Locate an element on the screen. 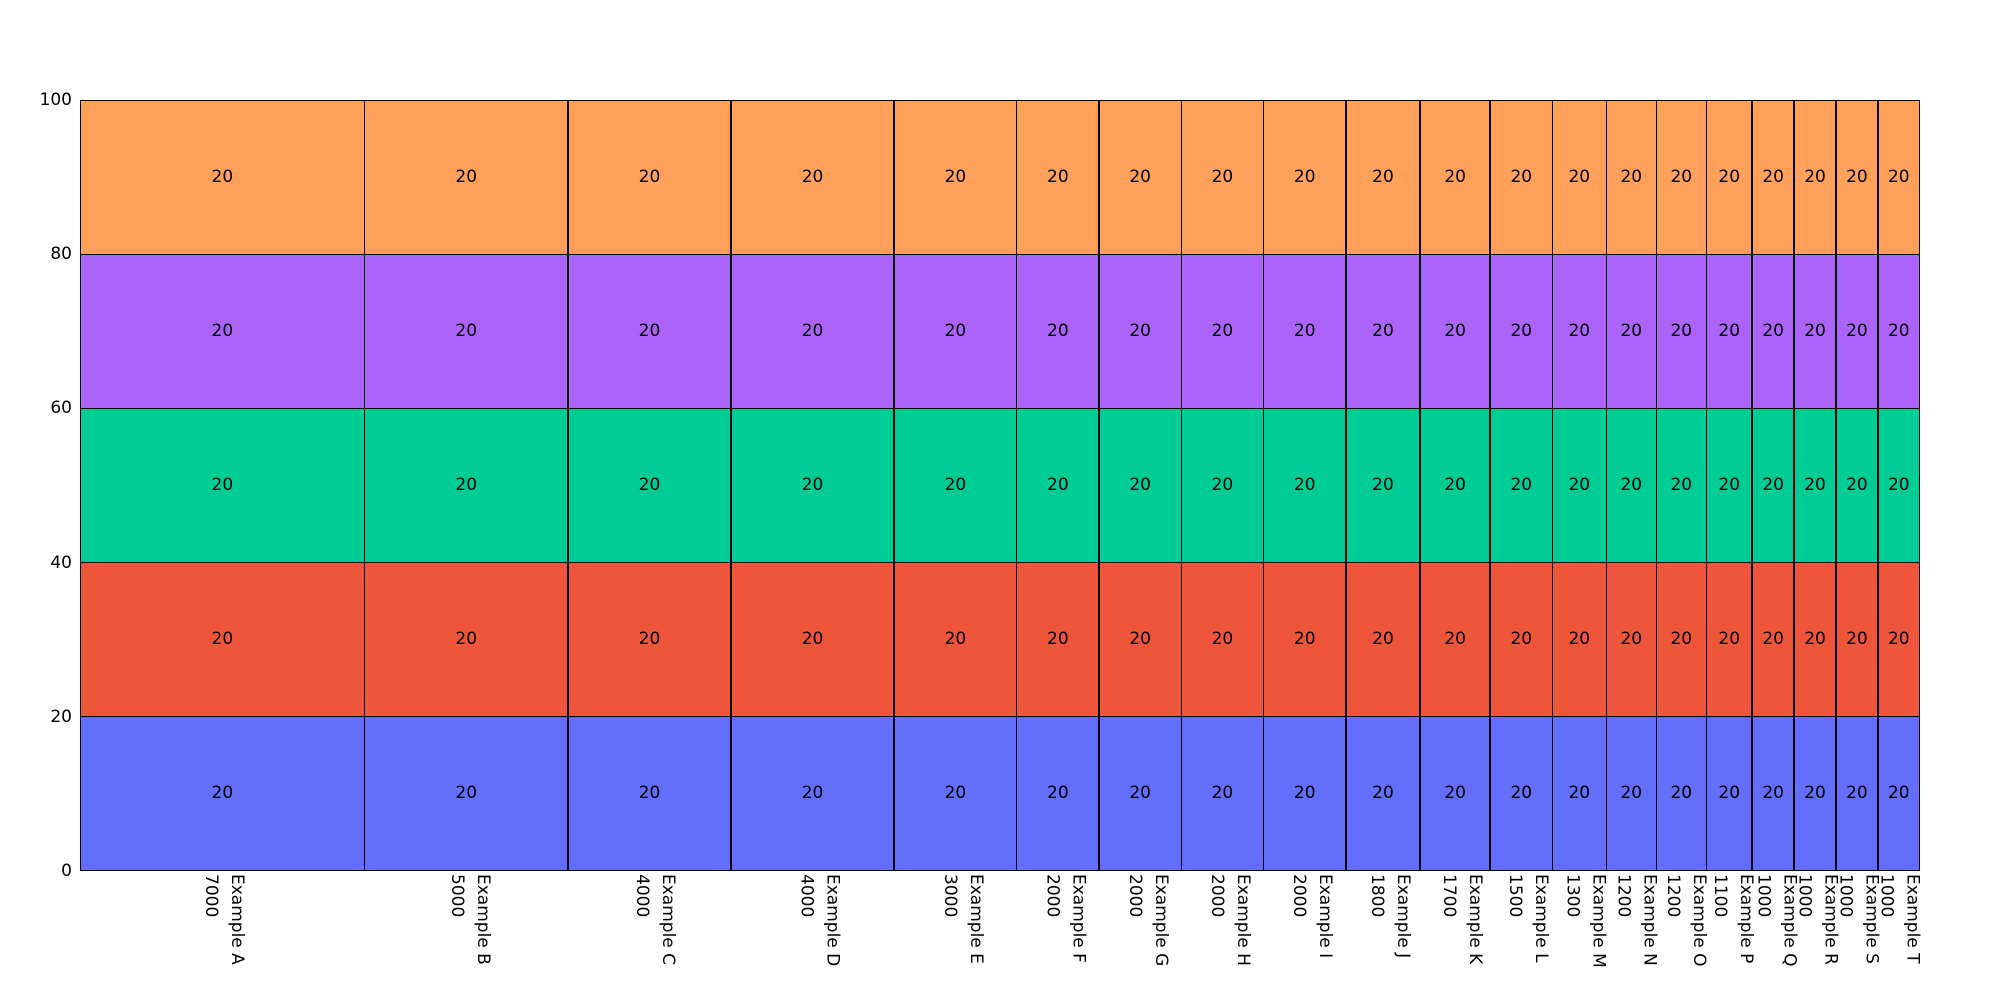 This screenshot has width=2000, height=1000. x-tick-label-2: Example B 5000 is located at coordinates (470, 919).